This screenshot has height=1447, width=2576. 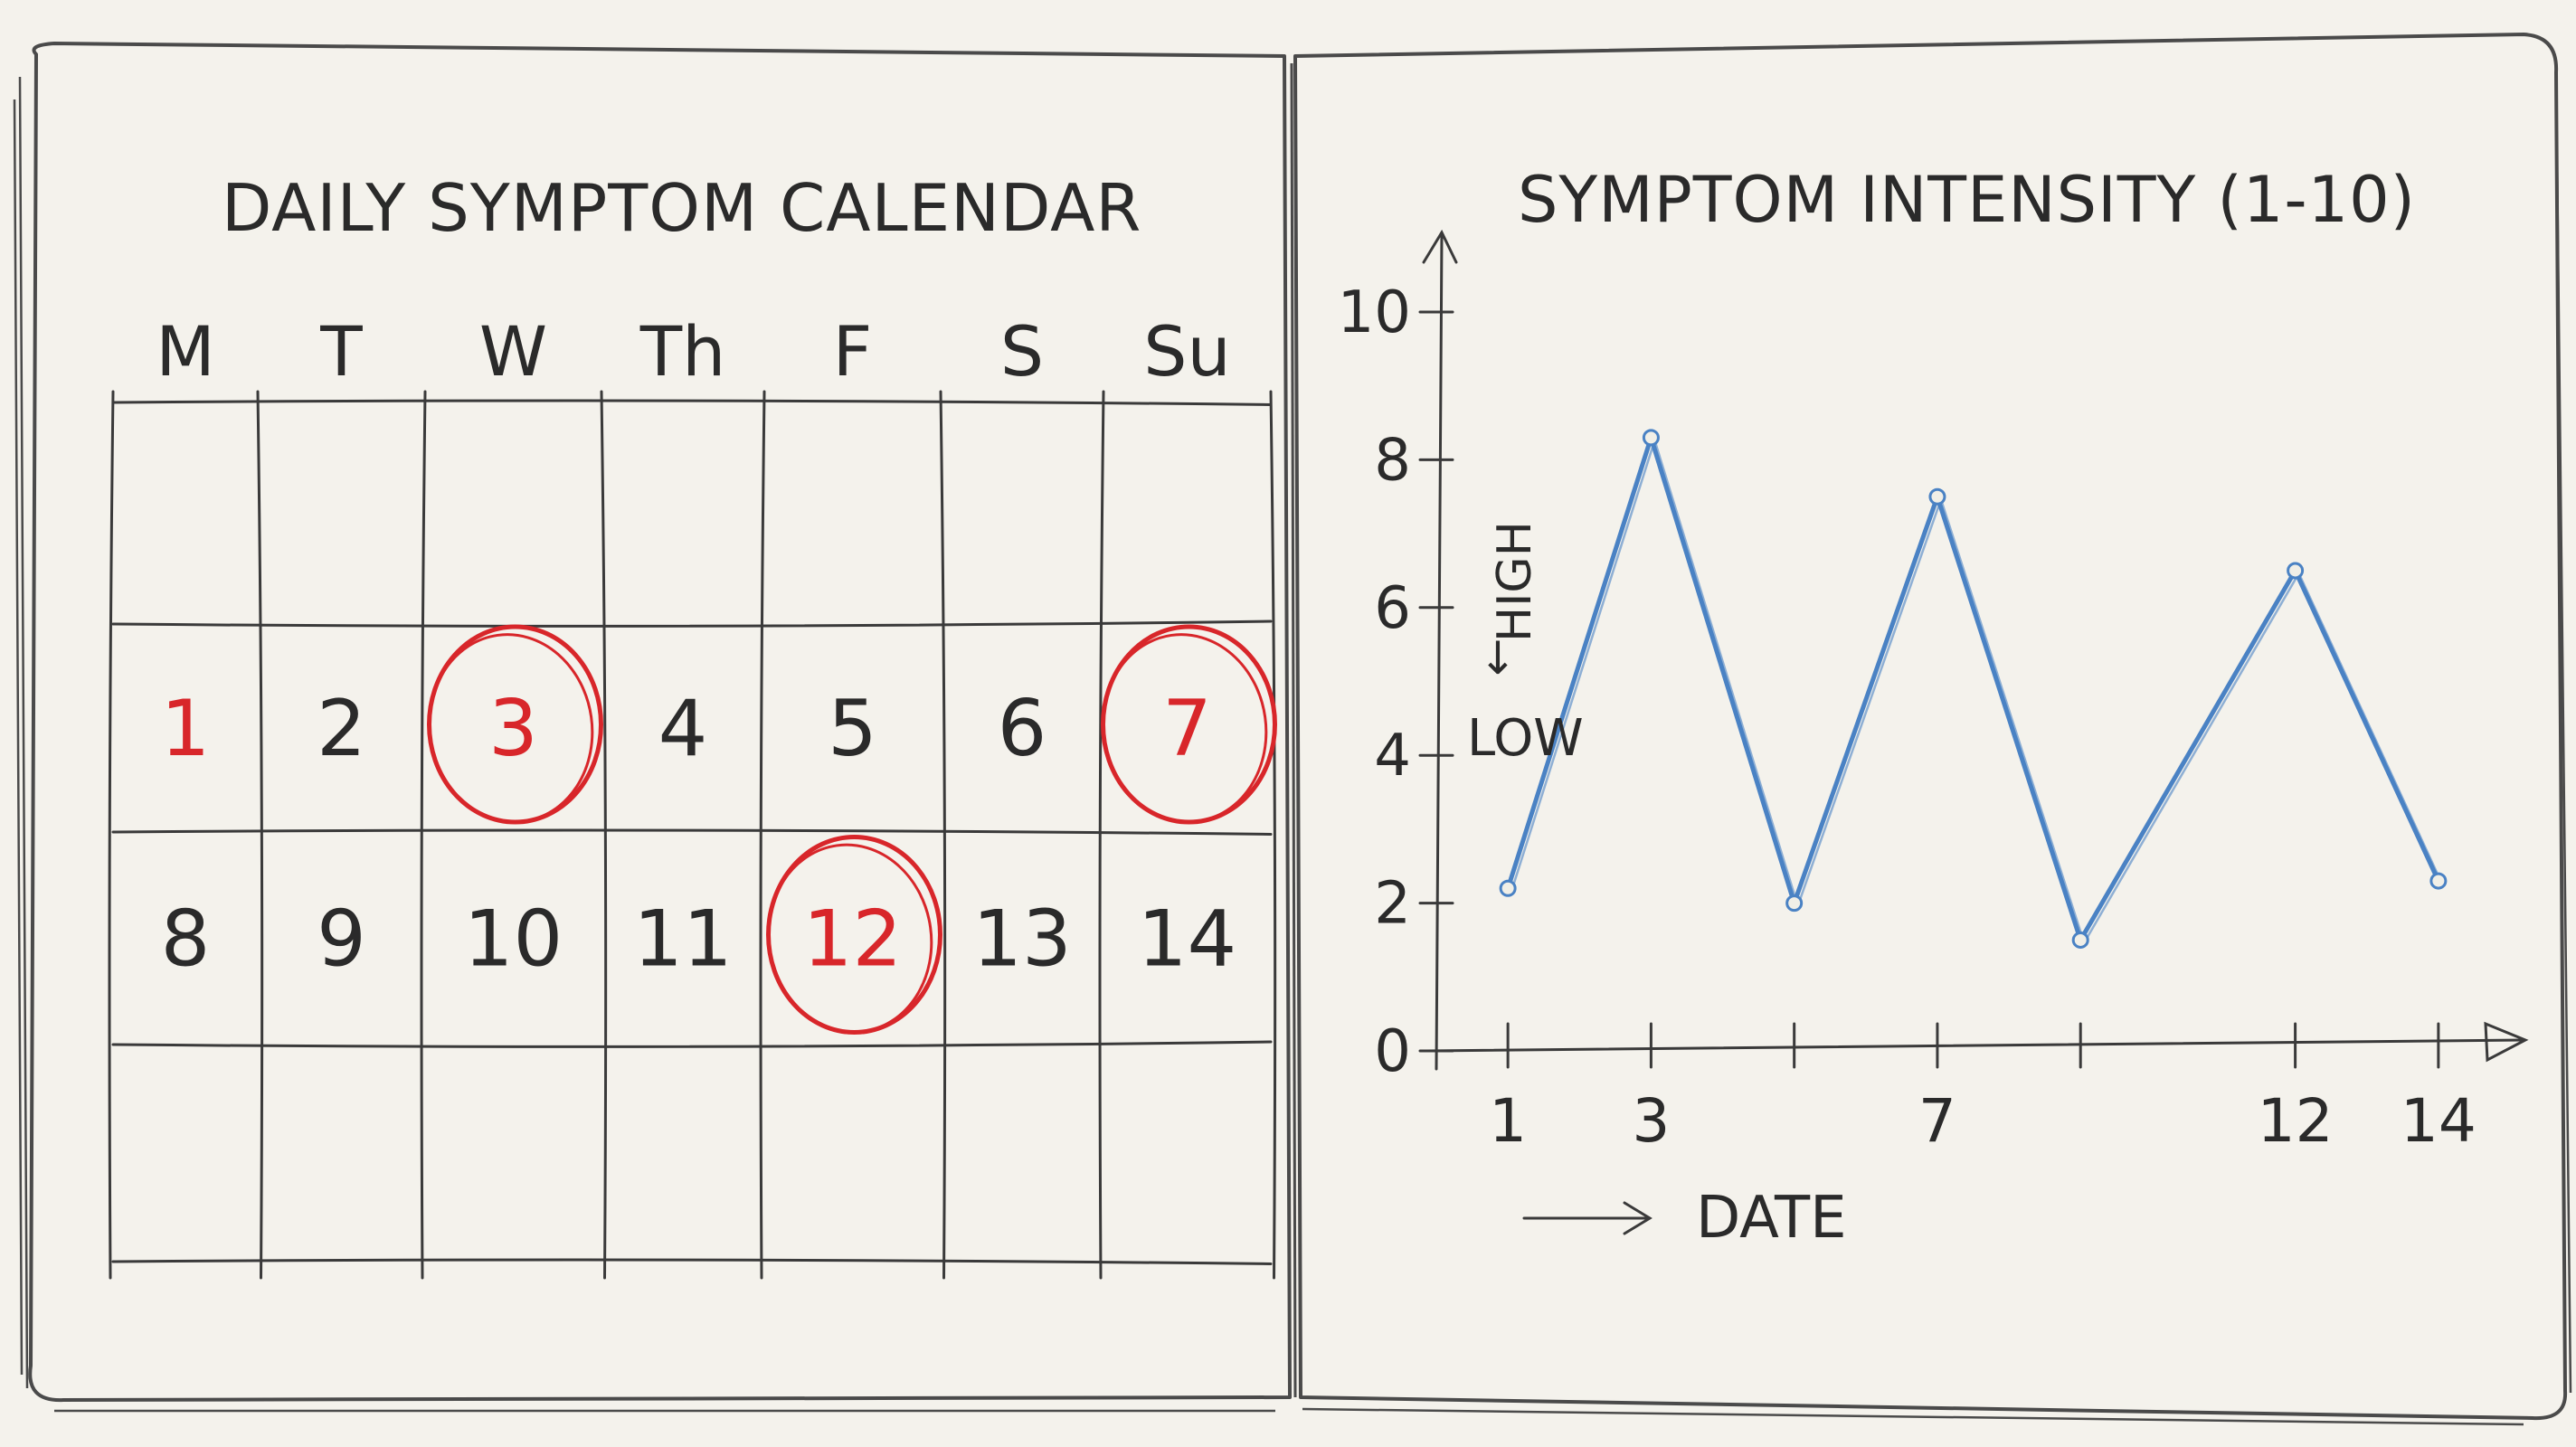 I want to click on calendar-day-cell: 5, so click(x=853, y=729).